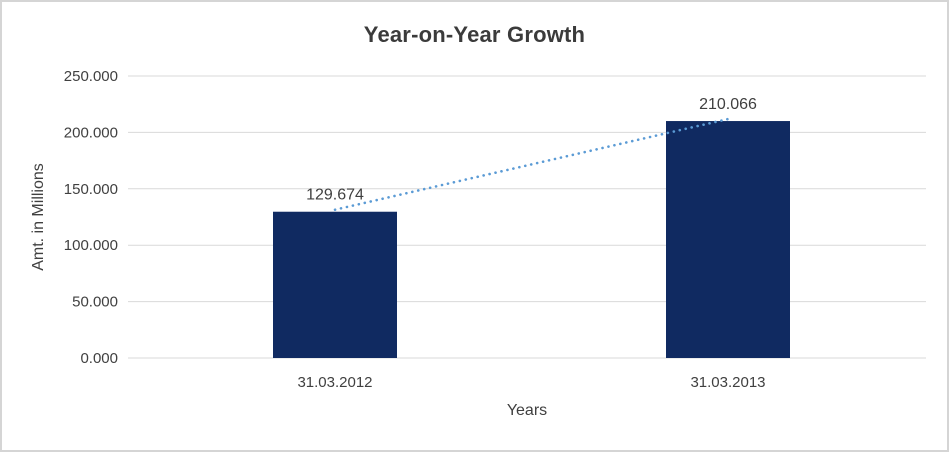 This screenshot has width=949, height=452. What do you see at coordinates (474, 34) in the screenshot?
I see `chart-title: Year-on-Year Growth` at bounding box center [474, 34].